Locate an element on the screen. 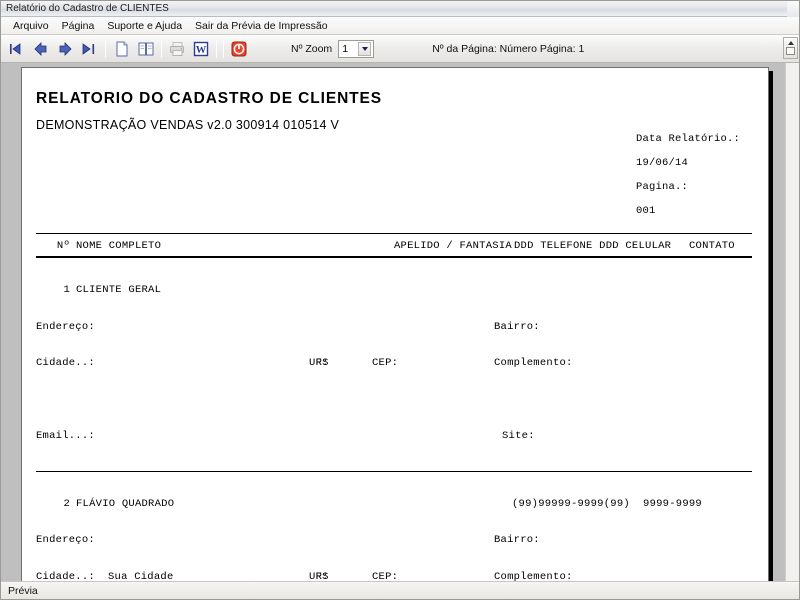 This screenshot has height=600, width=800. two-page-button is located at coordinates (146, 49).